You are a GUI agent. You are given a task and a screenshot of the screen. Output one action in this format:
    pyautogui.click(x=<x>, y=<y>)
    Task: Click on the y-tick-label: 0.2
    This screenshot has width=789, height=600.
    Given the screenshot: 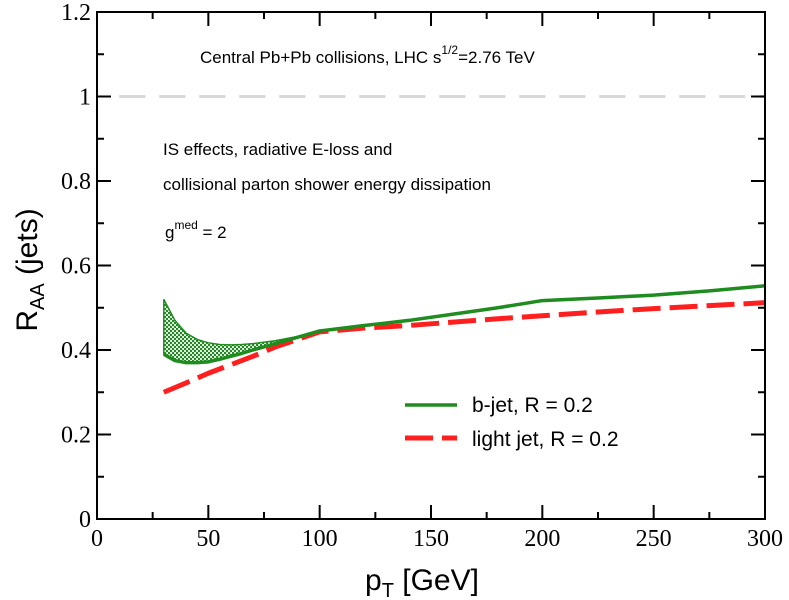 What is the action you would take?
    pyautogui.click(x=76, y=436)
    